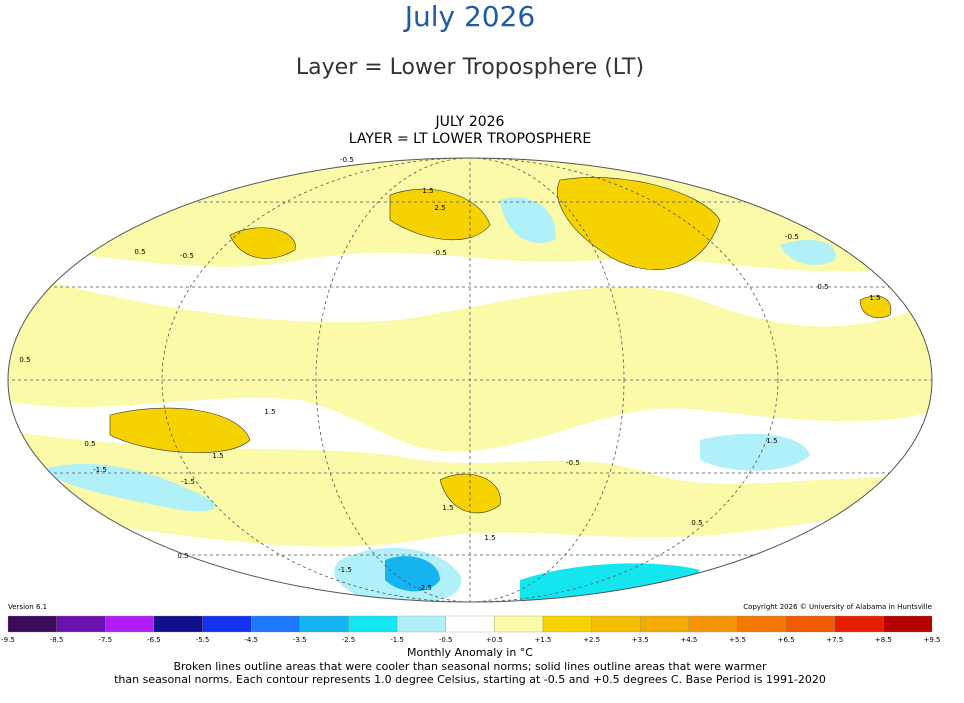 The height and width of the screenshot is (703, 964). What do you see at coordinates (439, 208) in the screenshot?
I see `contour-label: 2.5` at bounding box center [439, 208].